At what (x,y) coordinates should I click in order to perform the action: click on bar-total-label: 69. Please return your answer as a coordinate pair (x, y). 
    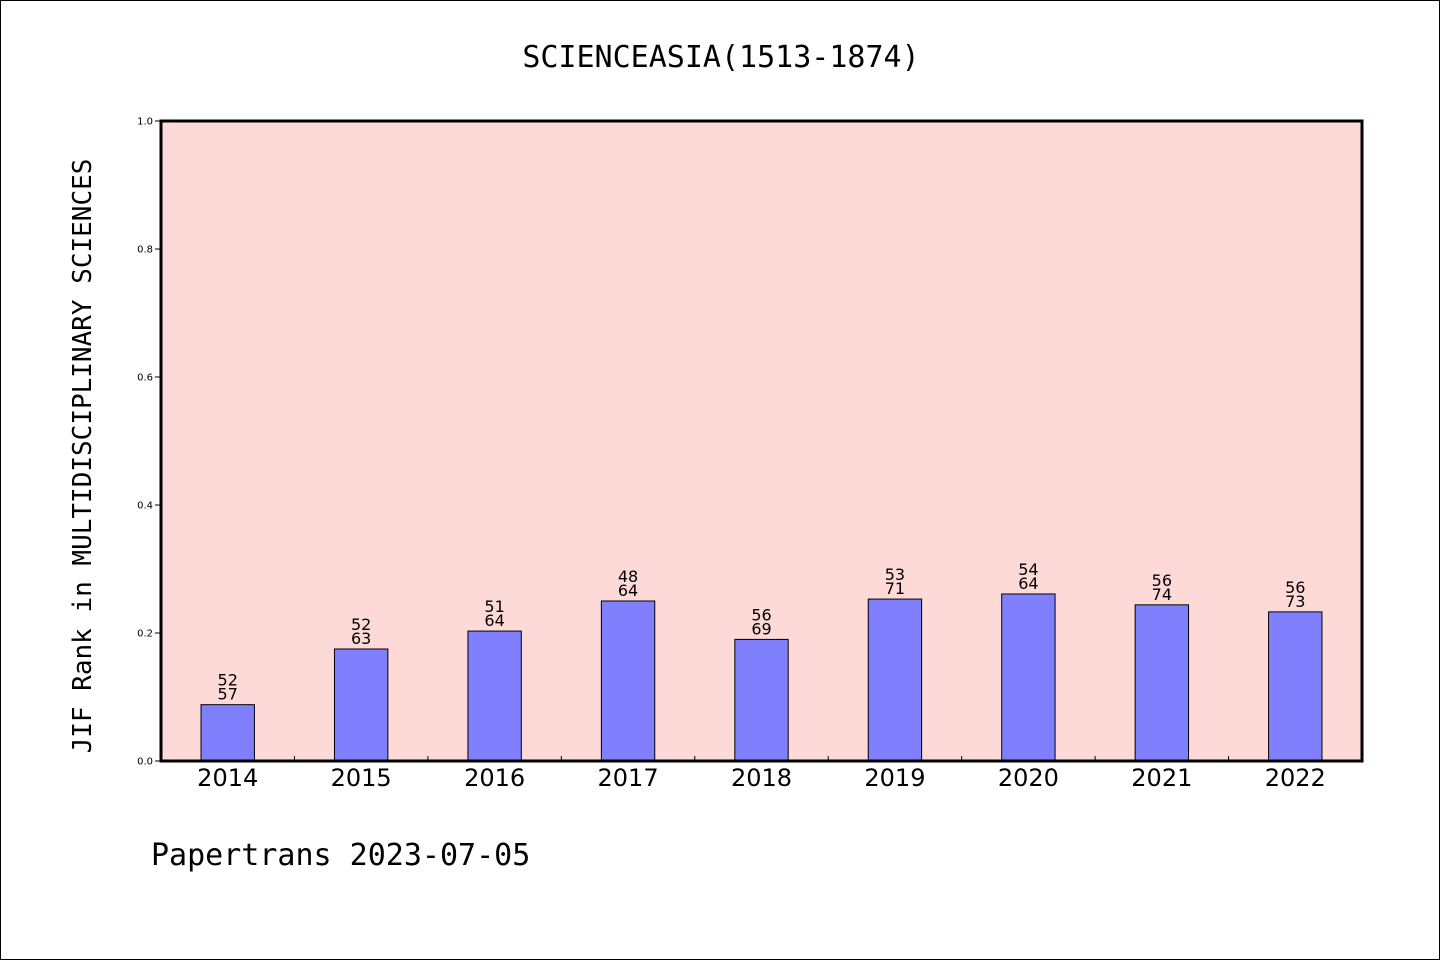
    Looking at the image, I should click on (761, 628).